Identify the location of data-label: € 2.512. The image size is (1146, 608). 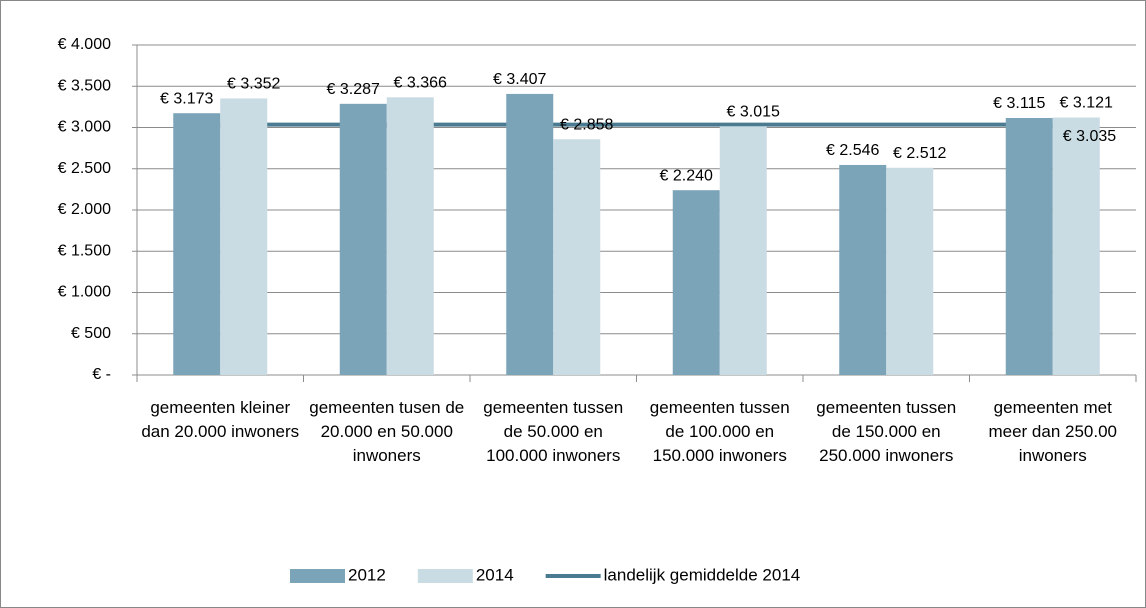
(919, 153).